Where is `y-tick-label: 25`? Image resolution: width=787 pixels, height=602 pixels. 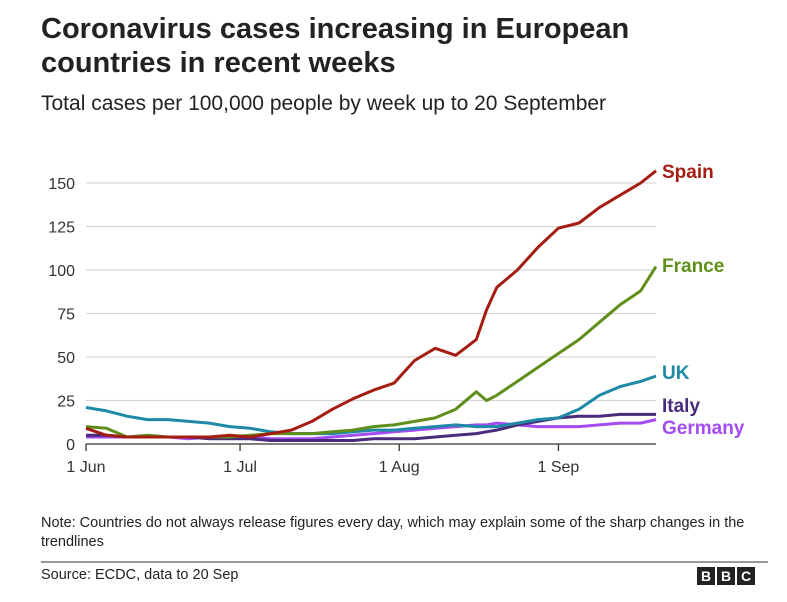 y-tick-label: 25 is located at coordinates (66, 402).